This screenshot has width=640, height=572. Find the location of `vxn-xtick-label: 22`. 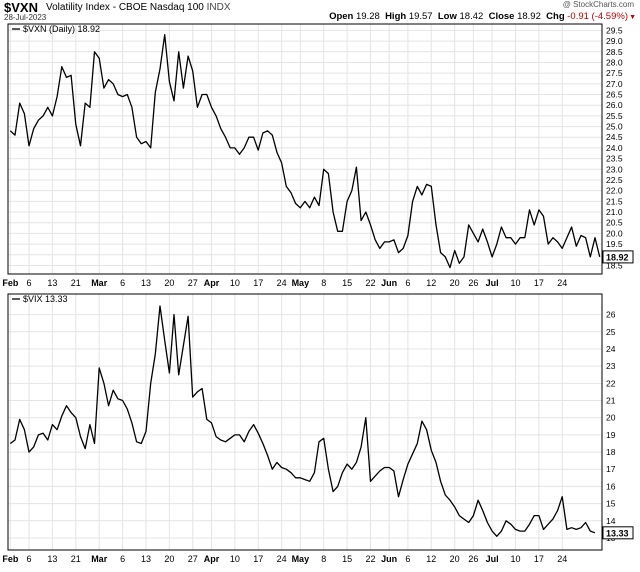

vxn-xtick-label: 22 is located at coordinates (370, 283).